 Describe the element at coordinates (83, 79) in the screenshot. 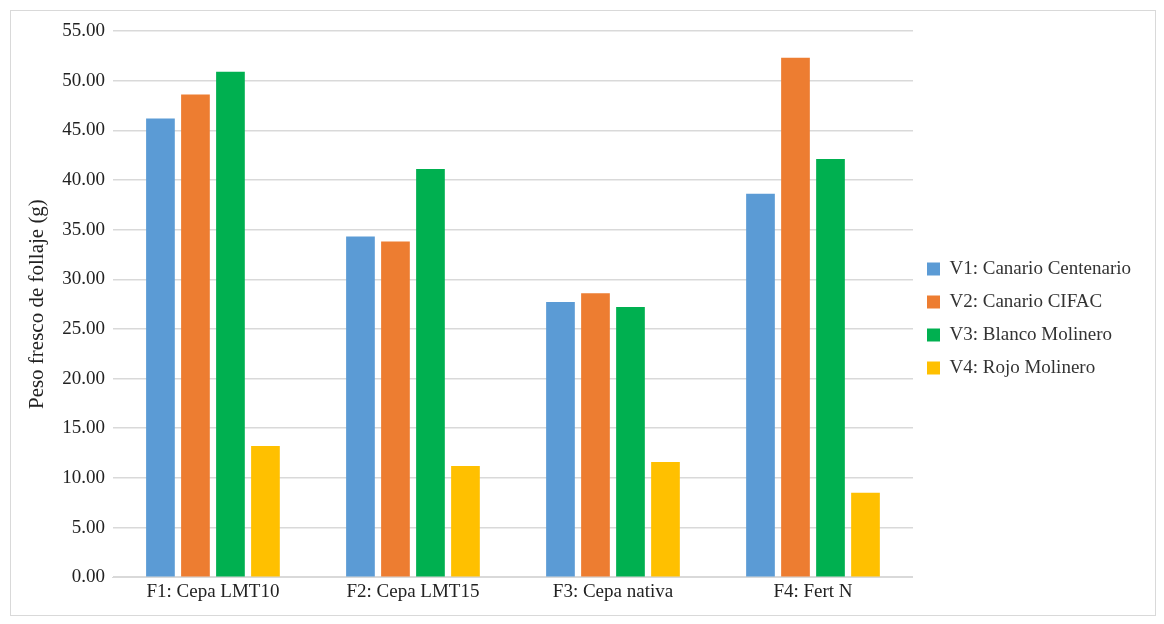

I see `y-tick-label: 50.00` at that location.